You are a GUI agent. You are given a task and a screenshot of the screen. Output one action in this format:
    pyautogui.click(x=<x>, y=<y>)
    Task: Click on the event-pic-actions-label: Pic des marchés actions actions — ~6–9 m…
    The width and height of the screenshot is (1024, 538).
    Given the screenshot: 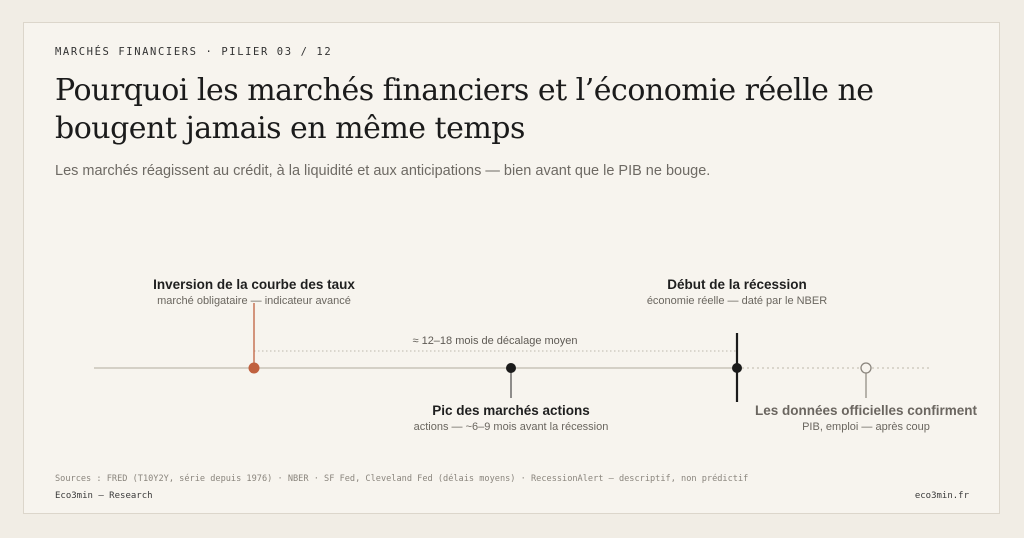 What is the action you would take?
    pyautogui.click(x=511, y=418)
    